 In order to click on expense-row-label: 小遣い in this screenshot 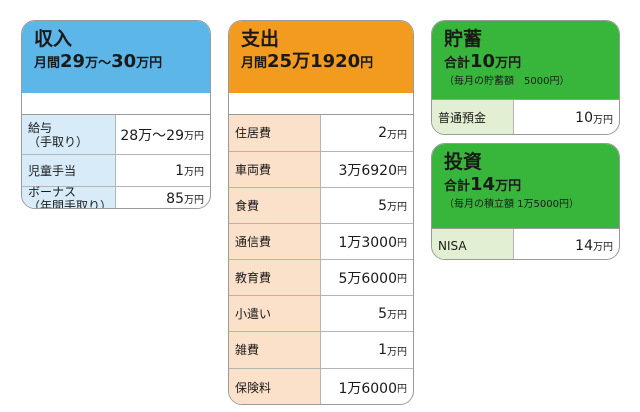, I will do `click(275, 313)`.